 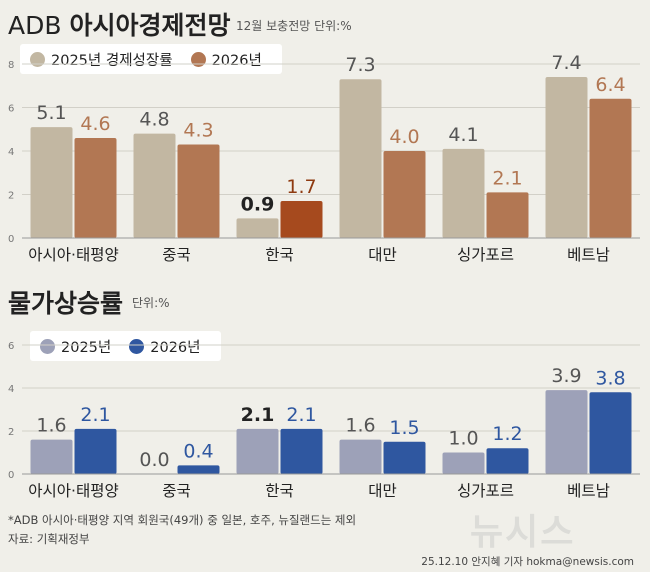 I want to click on chart-title-growth: ADB 아시아경제전망, so click(x=119, y=24).